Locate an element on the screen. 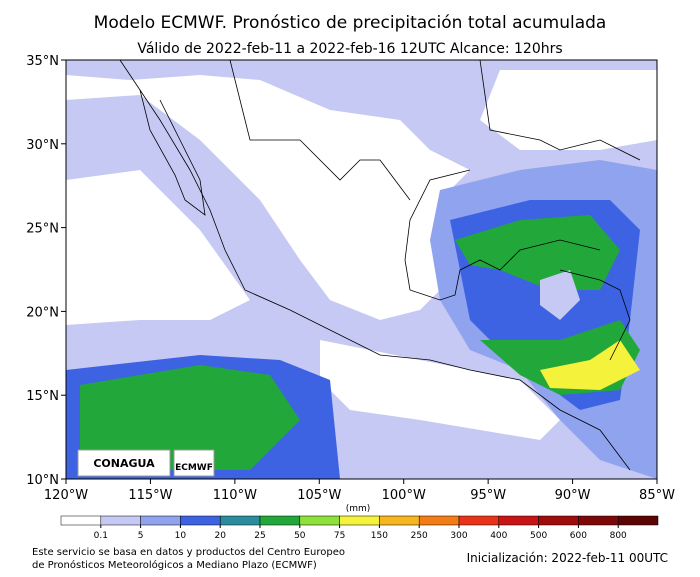 The width and height of the screenshot is (700, 577). colorbar-label: 500 is located at coordinates (538, 536).